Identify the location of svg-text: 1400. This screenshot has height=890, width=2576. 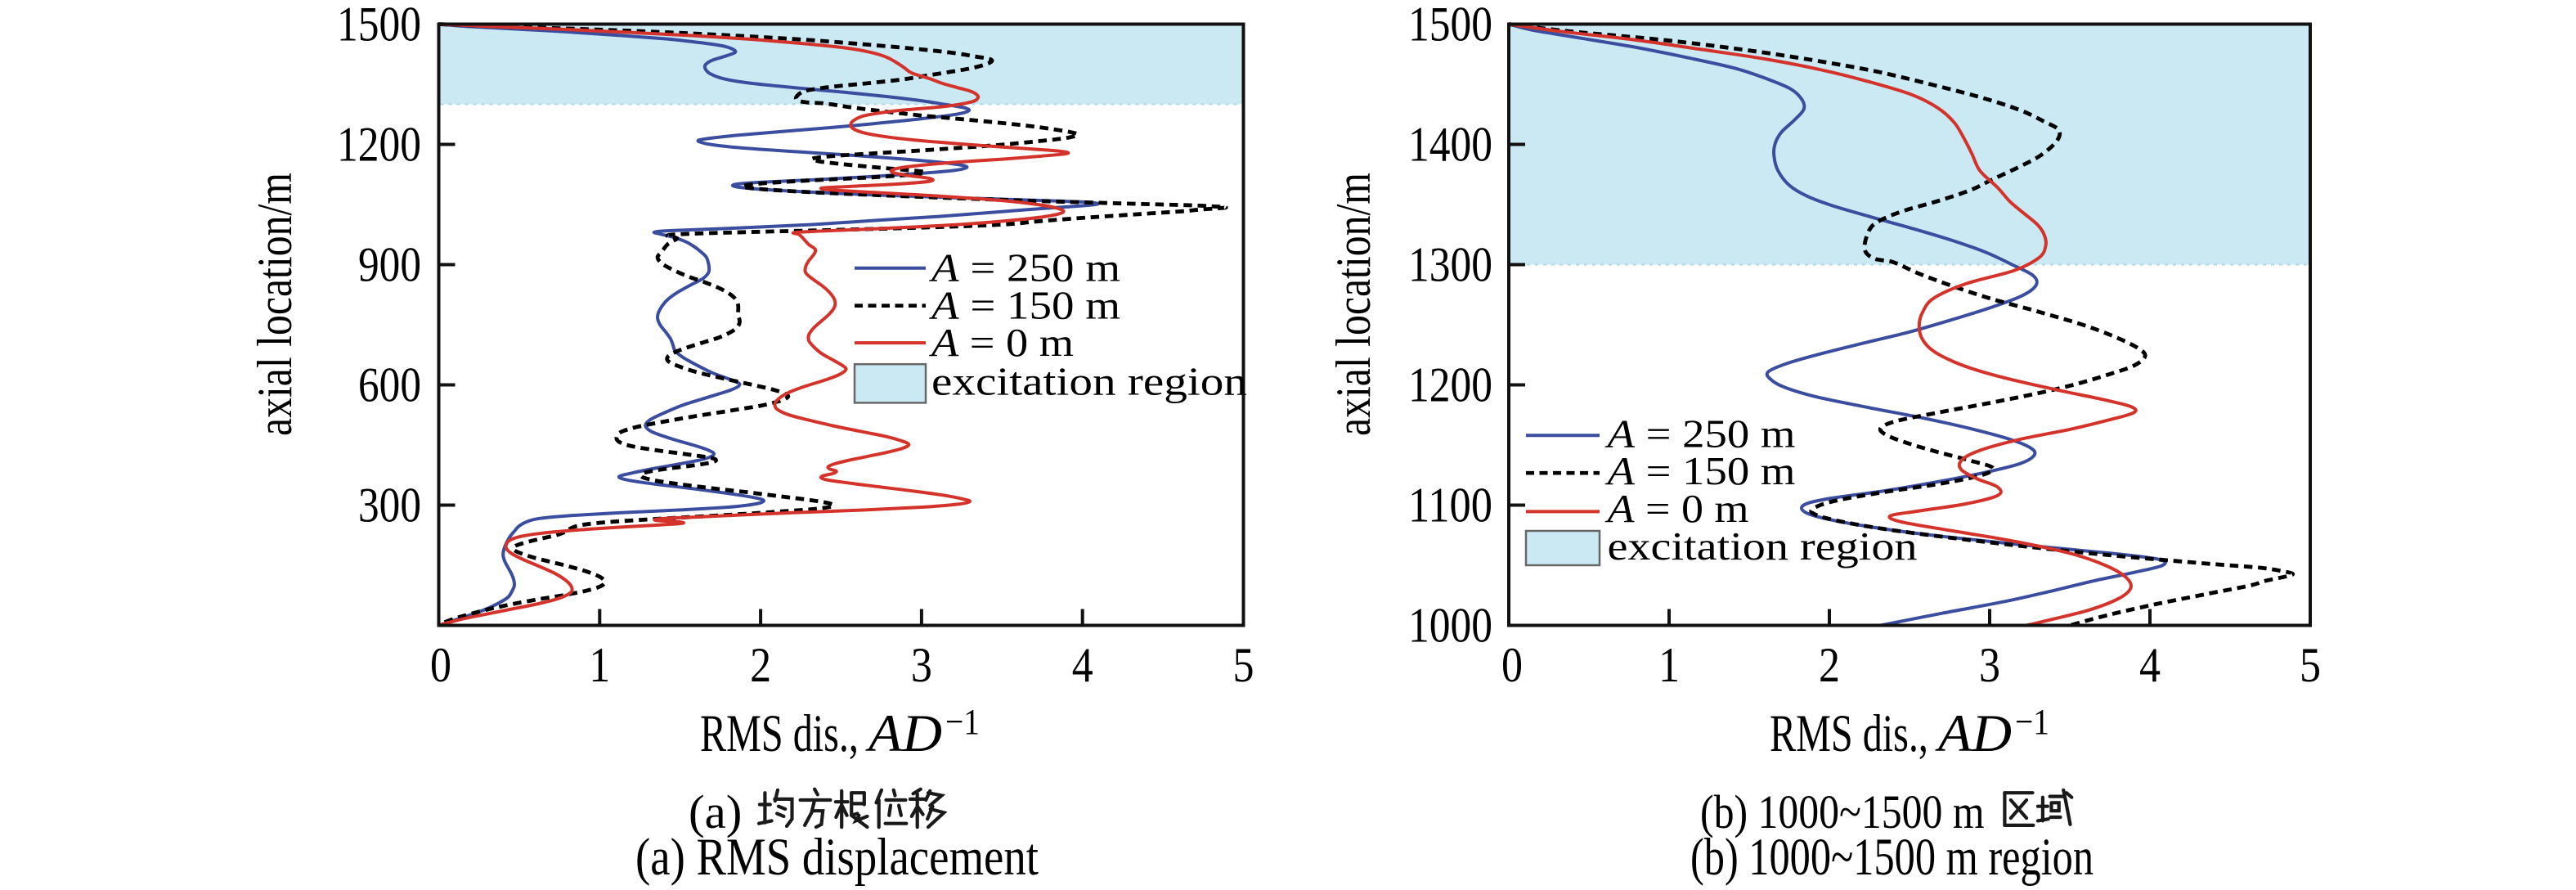
(1450, 145).